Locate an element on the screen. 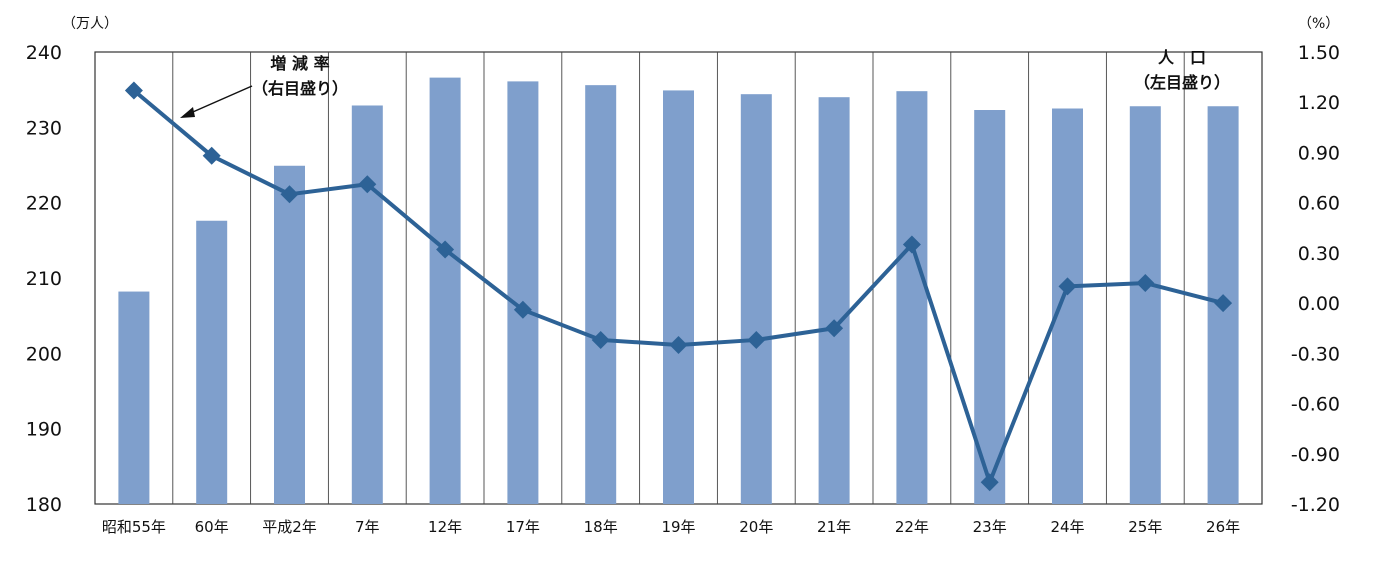  left-tick-label: 240 is located at coordinates (44, 53).